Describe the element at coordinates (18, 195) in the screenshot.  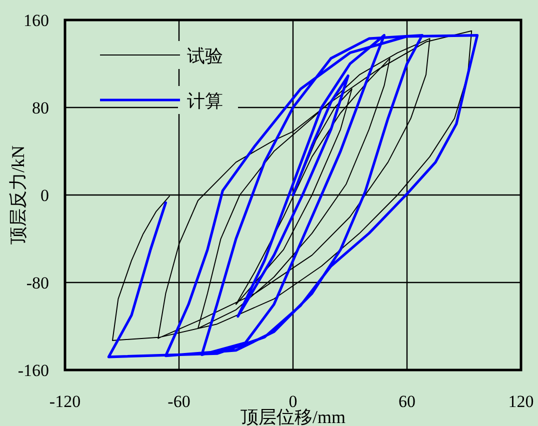
I see `y-axis-title: 顶层反力/kN` at that location.